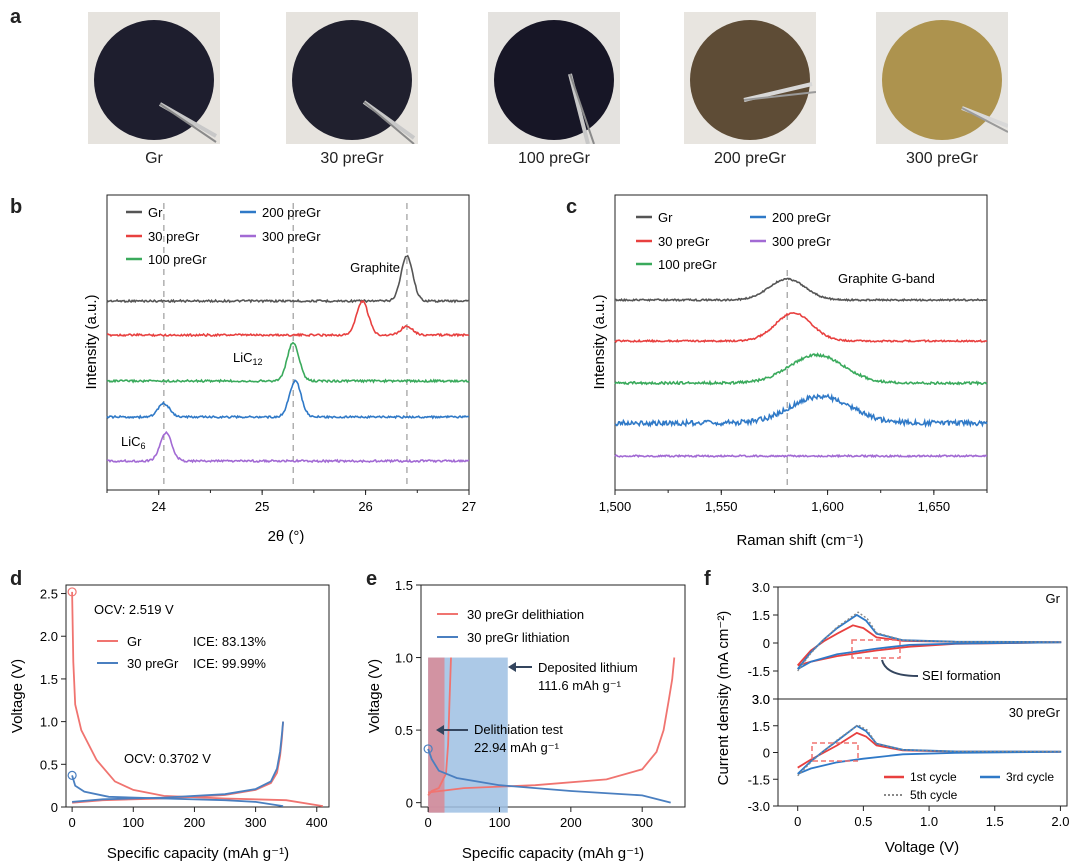 The width and height of the screenshot is (1080, 866). Describe the element at coordinates (288, 447) in the screenshot. I see `series-line-300-pregr` at that location.